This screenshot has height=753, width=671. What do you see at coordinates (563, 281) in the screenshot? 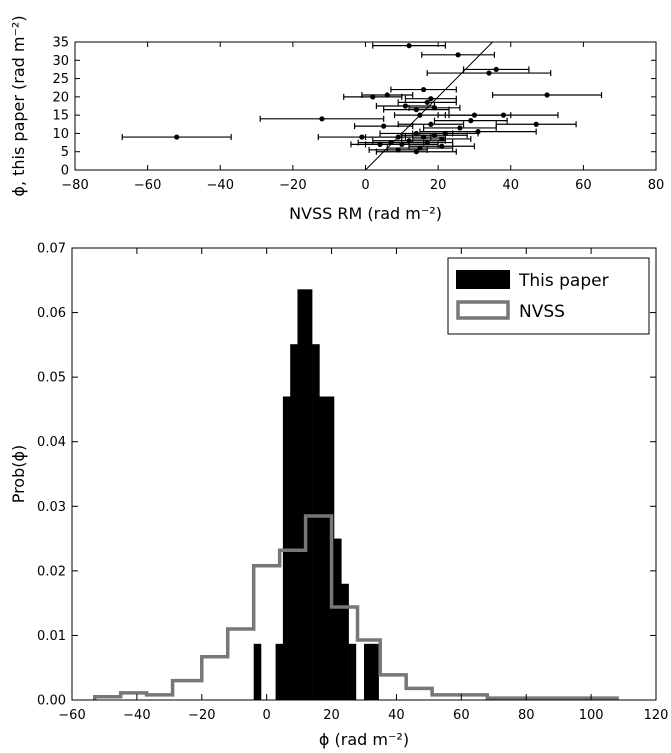
I see `legend-label-this-paper: This paper` at bounding box center [563, 281].